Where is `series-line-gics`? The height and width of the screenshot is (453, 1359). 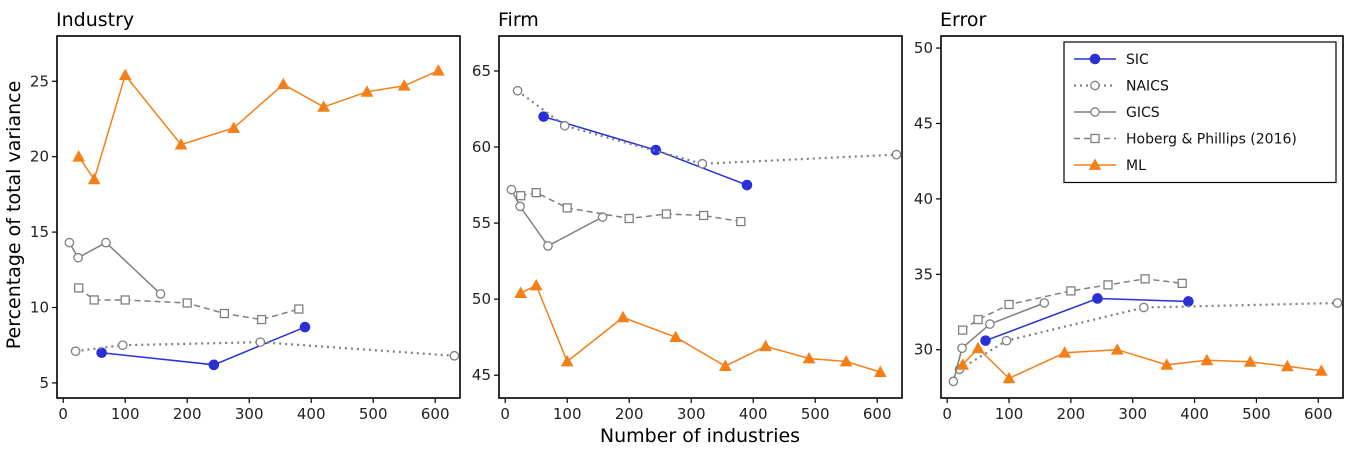
series-line-gics is located at coordinates (115, 268).